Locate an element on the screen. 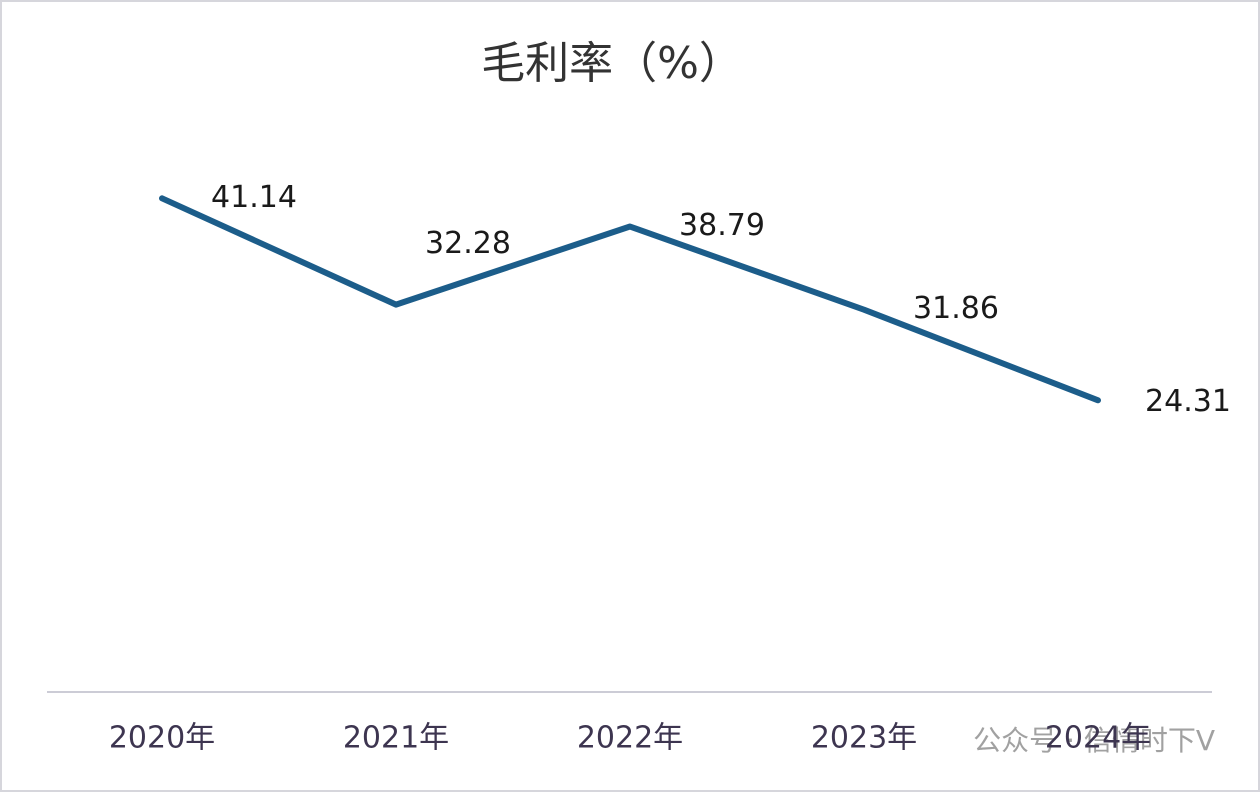  watermark: 公众号 · 信情时下V is located at coordinates (1094, 740).